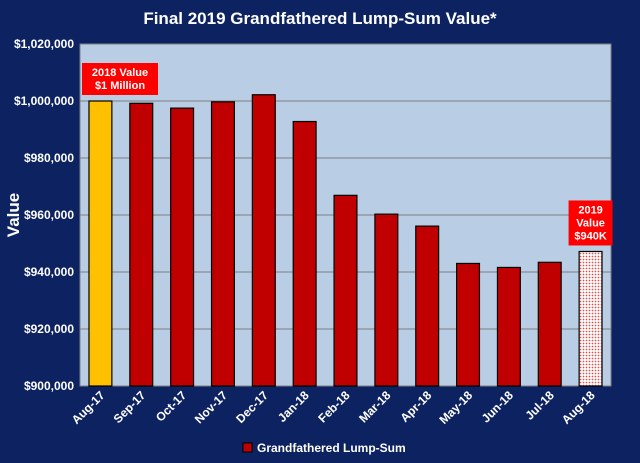 The height and width of the screenshot is (463, 640). What do you see at coordinates (49, 329) in the screenshot?
I see `y-tick-label: $920,000` at bounding box center [49, 329].